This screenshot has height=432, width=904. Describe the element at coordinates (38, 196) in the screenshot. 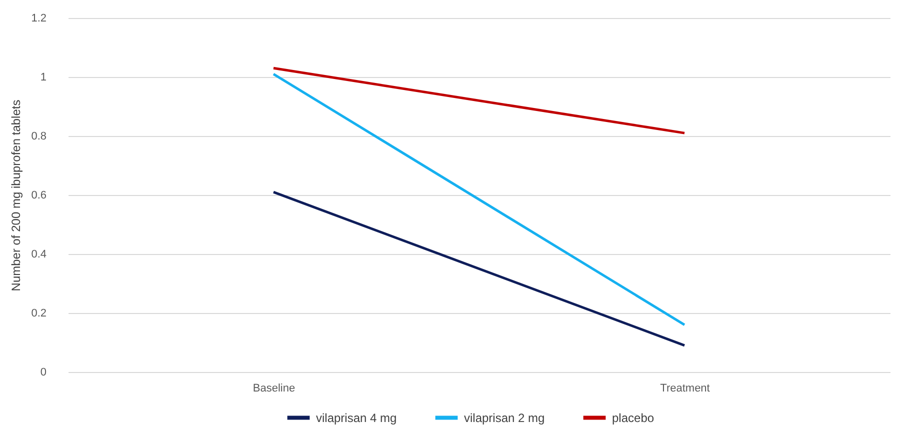

I see `y-tick-label: 0.6` at that location.